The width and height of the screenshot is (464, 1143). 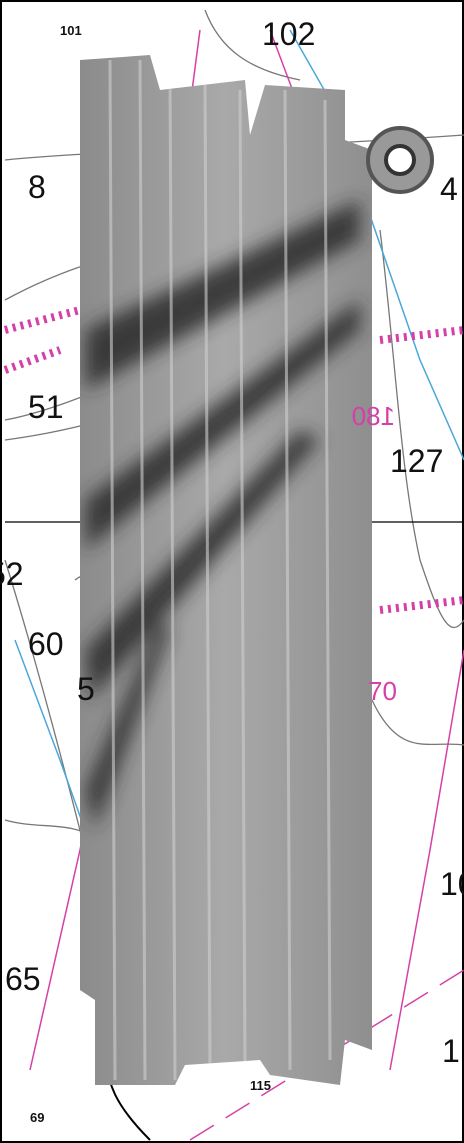 I want to click on depth-label: 127, so click(x=416, y=461).